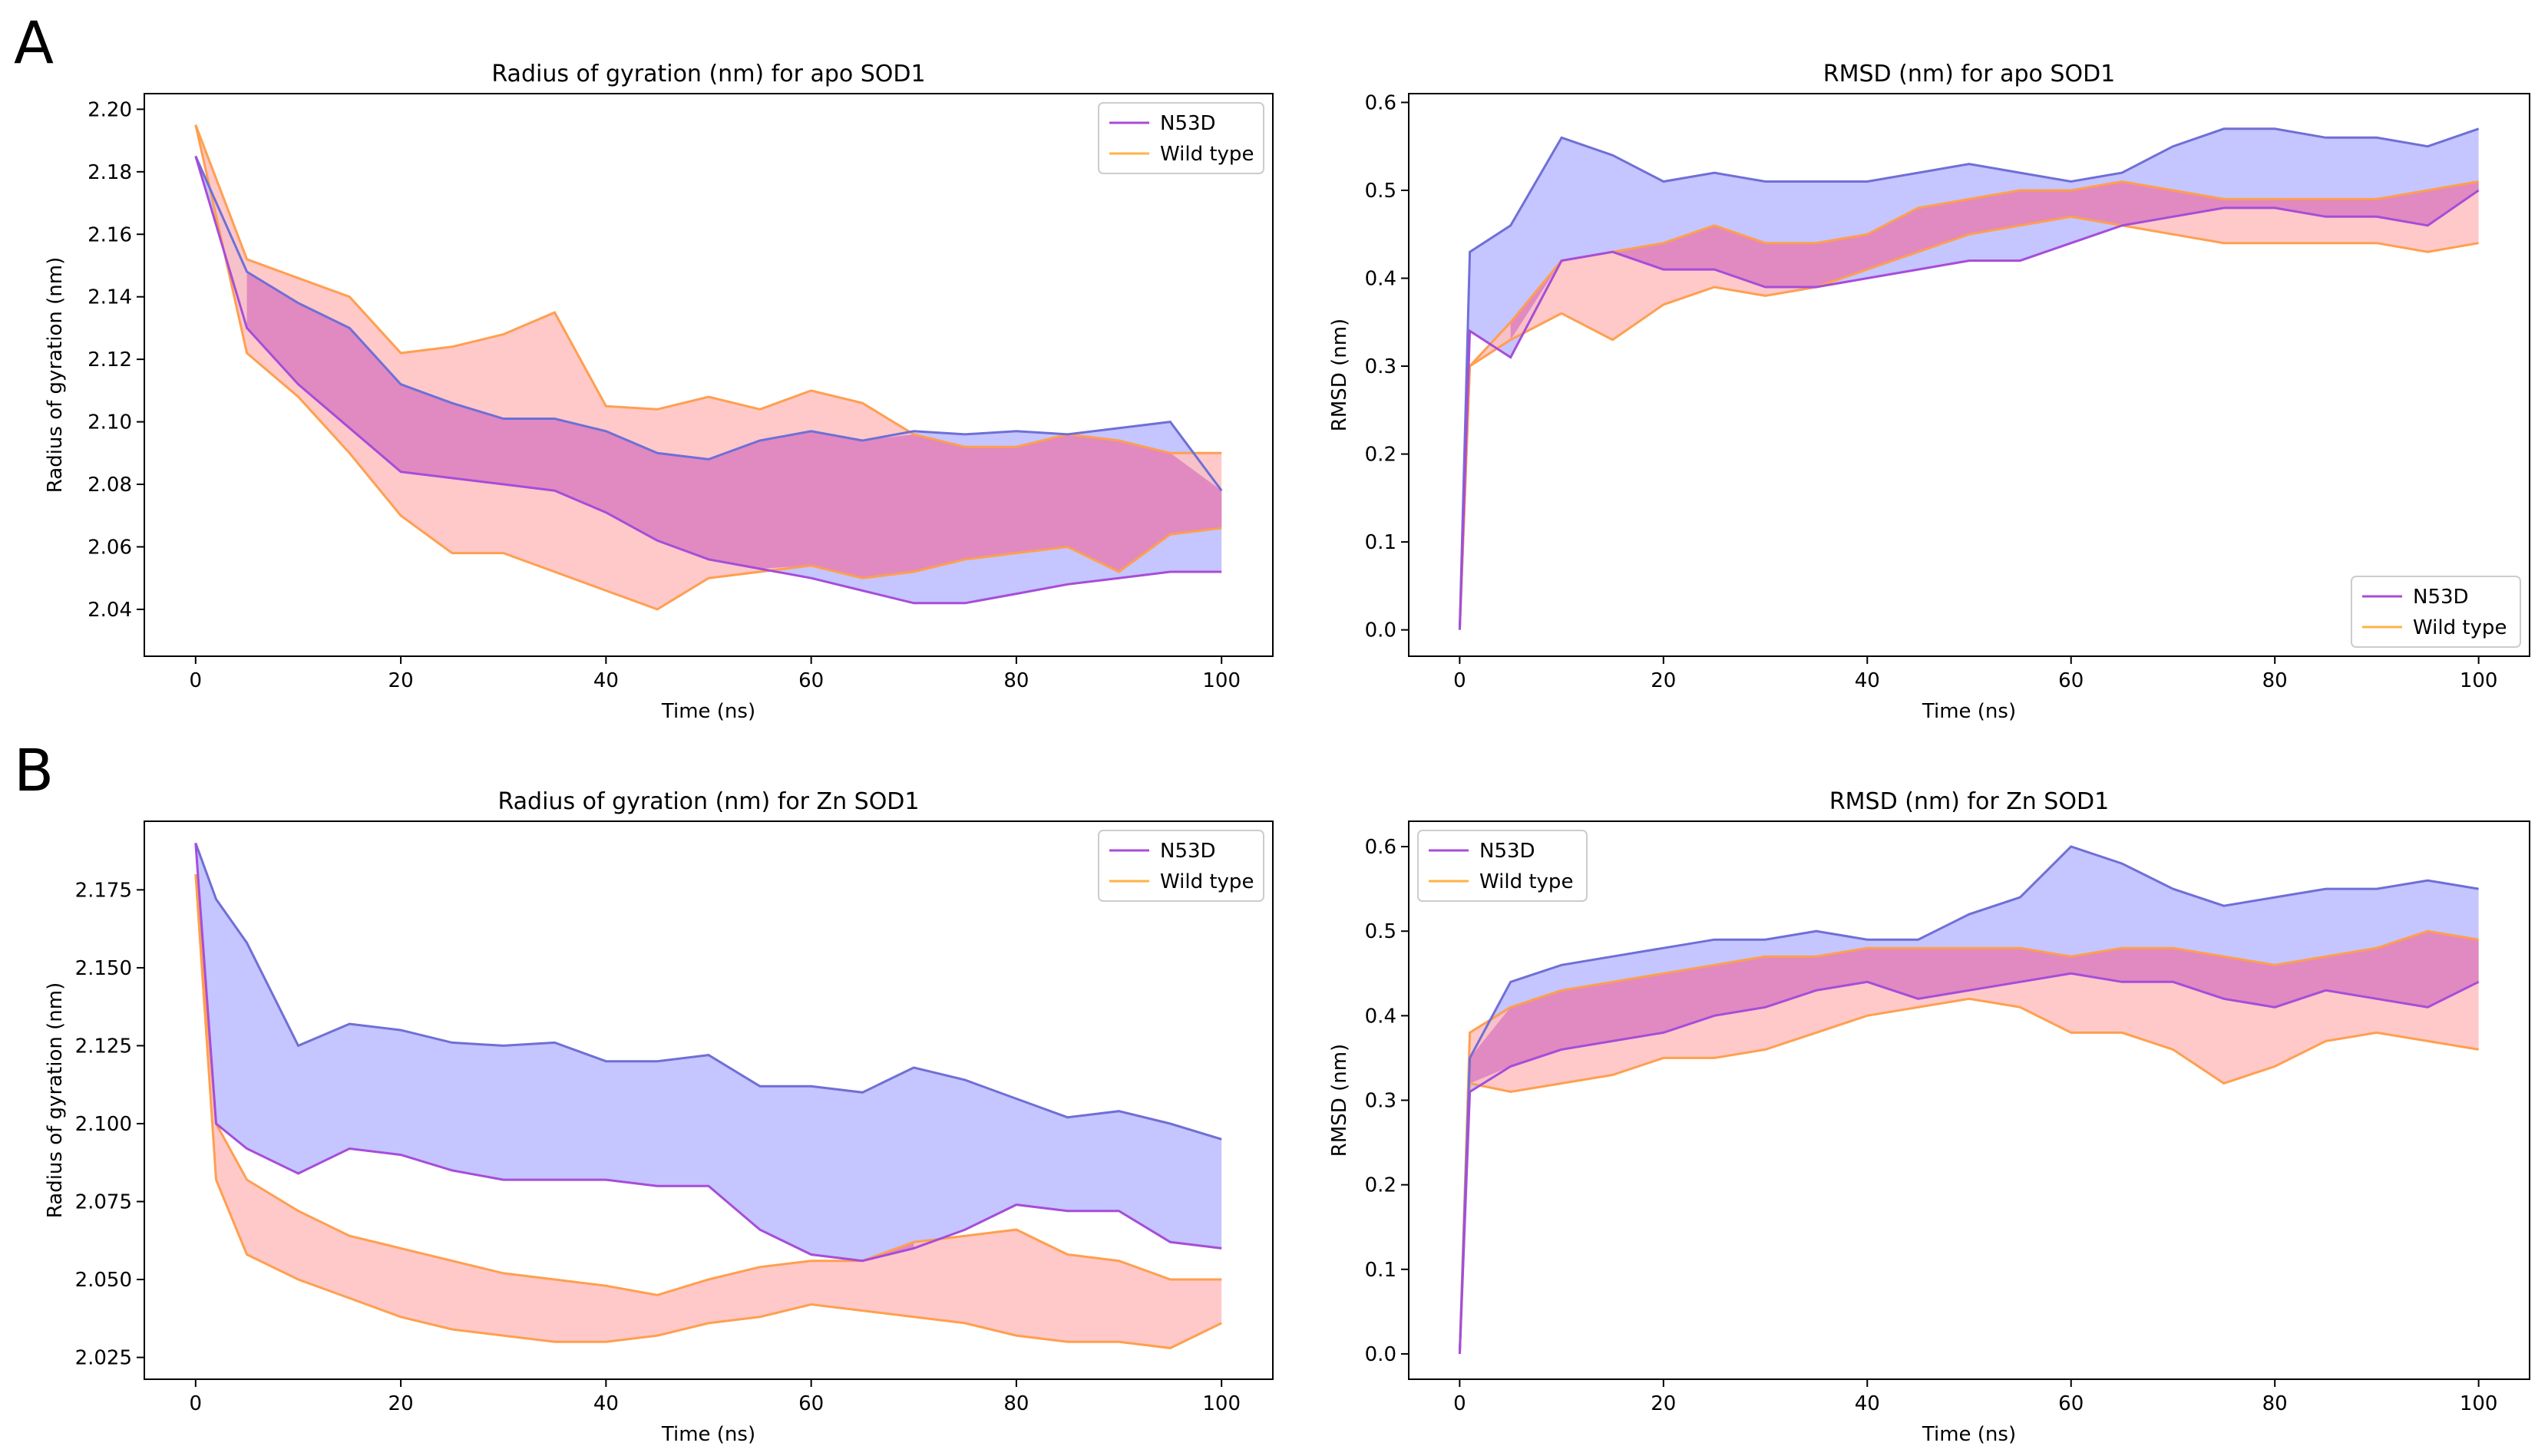 This screenshot has width=2548, height=1456. What do you see at coordinates (110, 298) in the screenshot?
I see `y-tick-label: 2.14` at bounding box center [110, 298].